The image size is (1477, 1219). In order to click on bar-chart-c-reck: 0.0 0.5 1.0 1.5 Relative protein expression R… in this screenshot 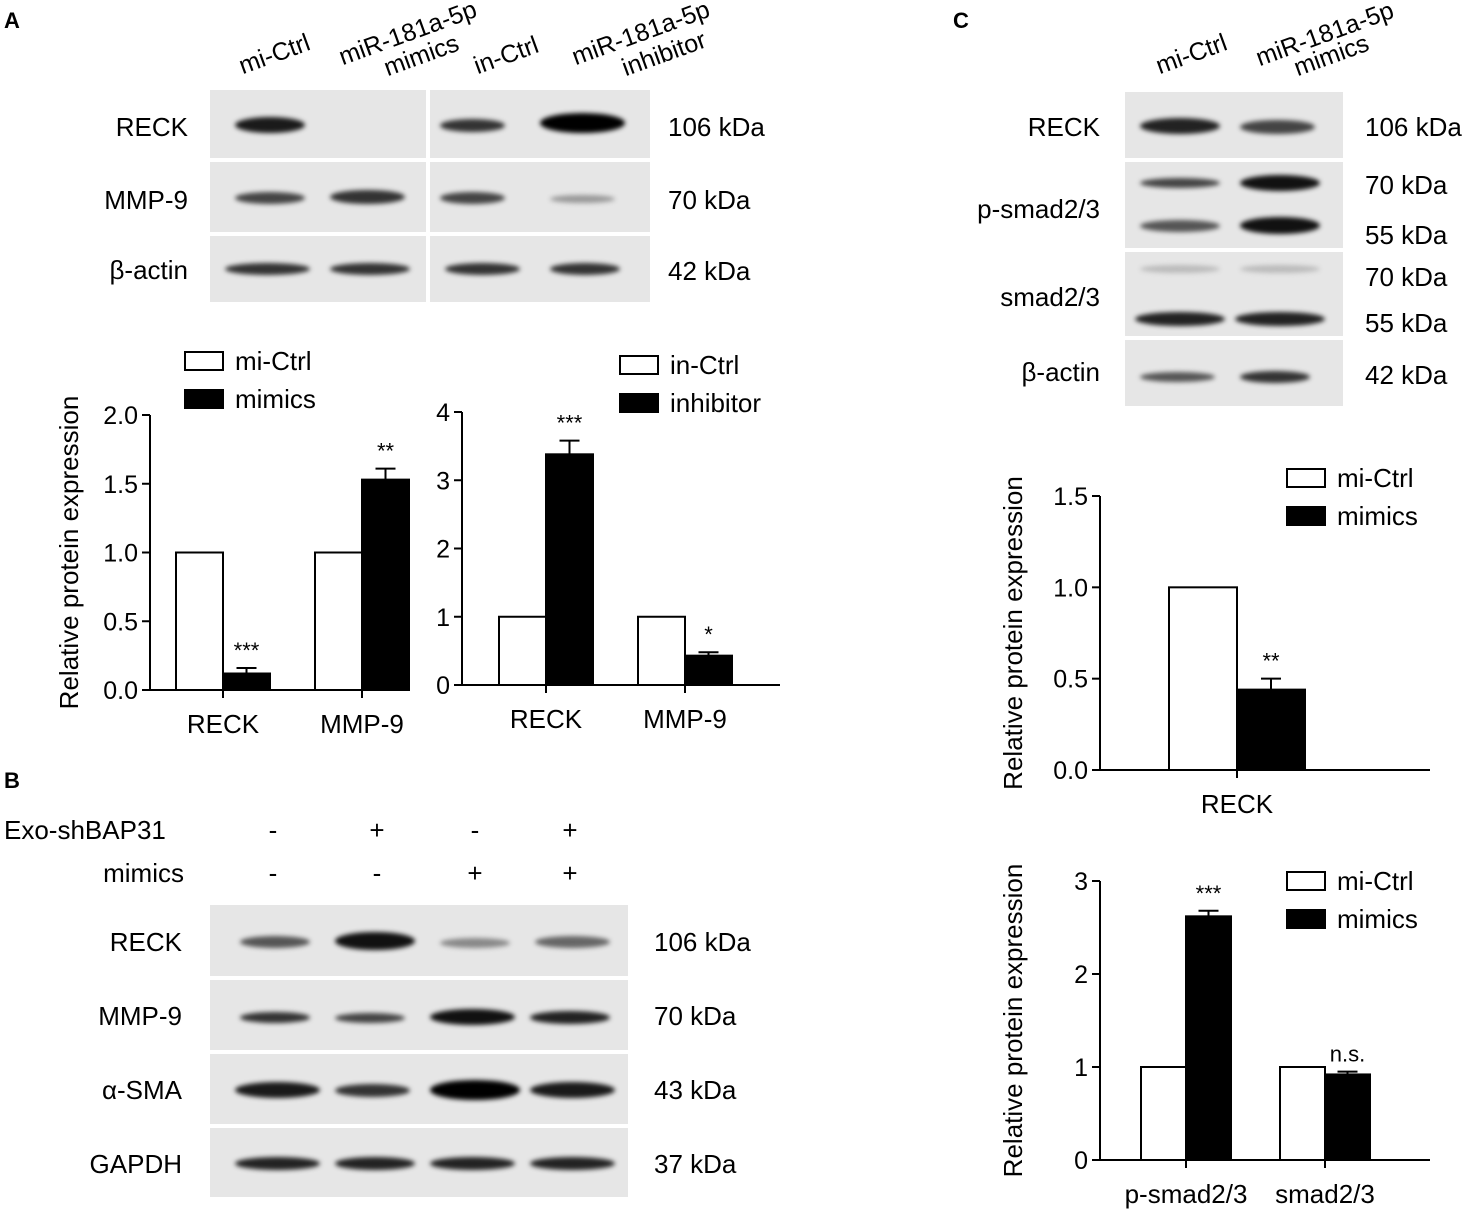, I will do `click(1214, 641)`.